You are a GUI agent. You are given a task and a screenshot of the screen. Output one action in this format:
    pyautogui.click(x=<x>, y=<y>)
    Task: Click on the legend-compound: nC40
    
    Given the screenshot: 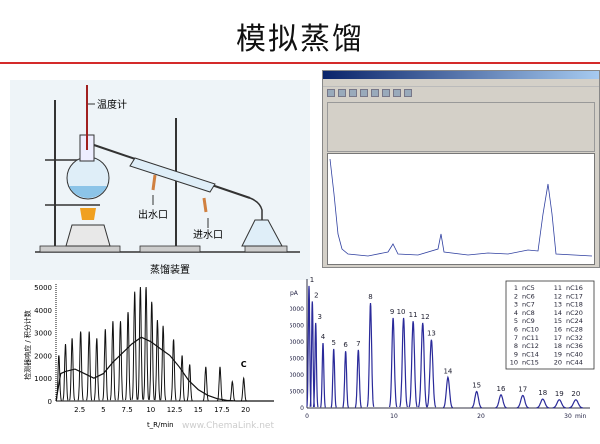 What is the action you would take?
    pyautogui.click(x=574, y=354)
    